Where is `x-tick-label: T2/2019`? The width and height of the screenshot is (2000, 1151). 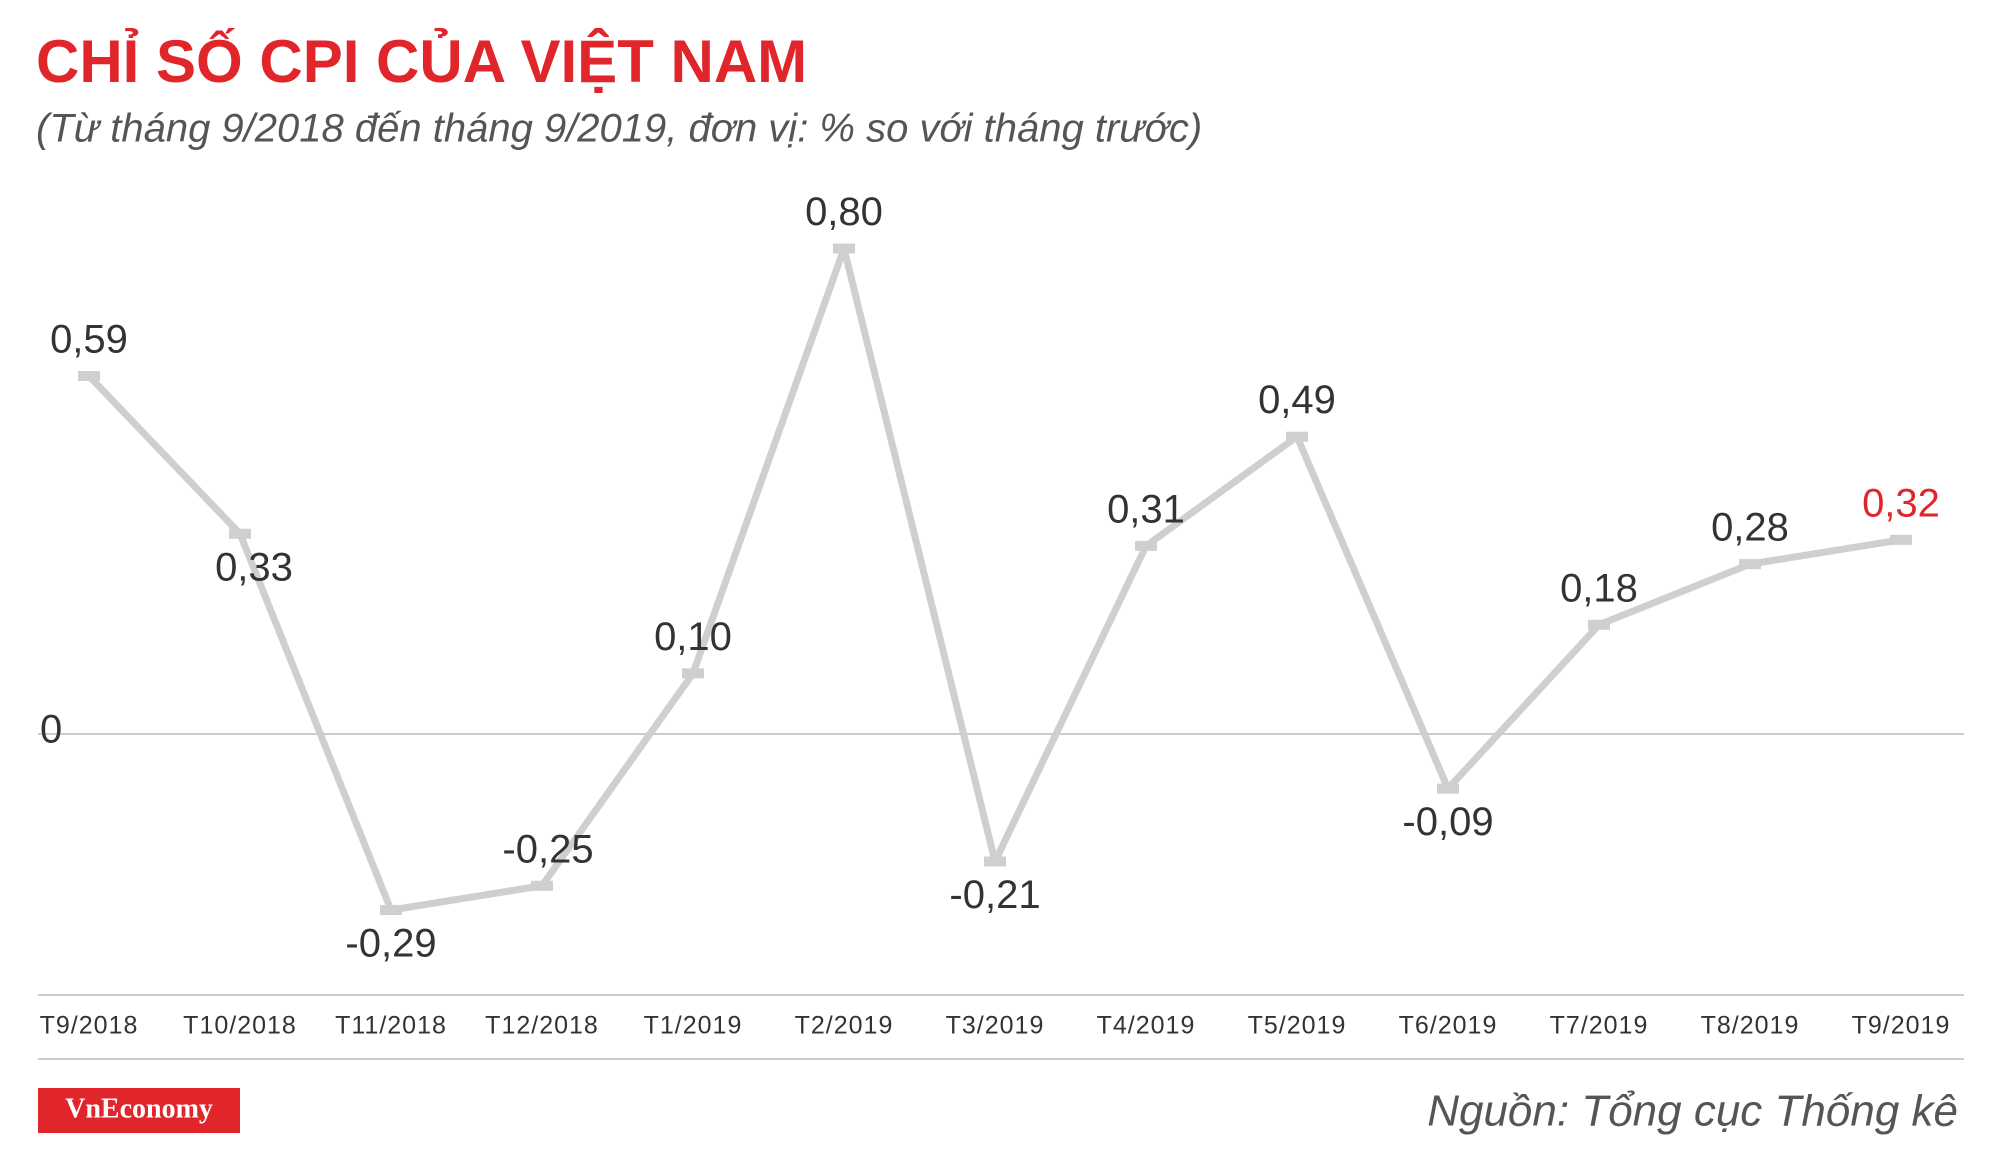
x-tick-label: T2/2019 is located at coordinates (844, 1026).